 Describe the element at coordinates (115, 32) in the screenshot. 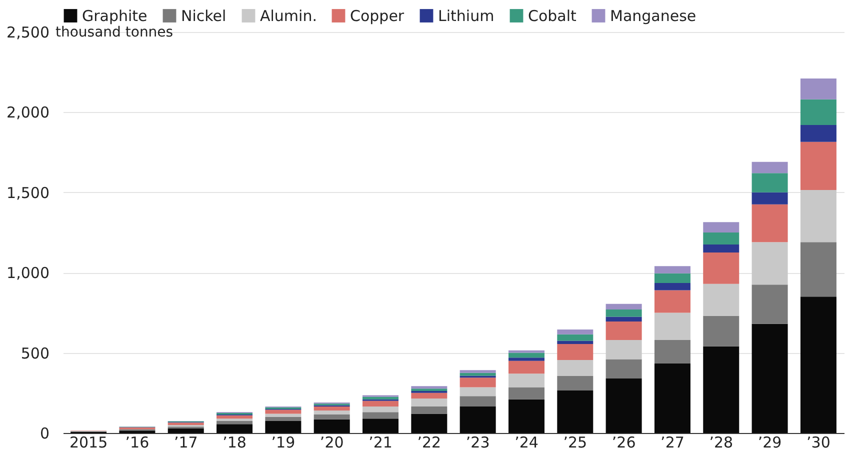

I see `y-axis-title: thousand tonnes` at that location.